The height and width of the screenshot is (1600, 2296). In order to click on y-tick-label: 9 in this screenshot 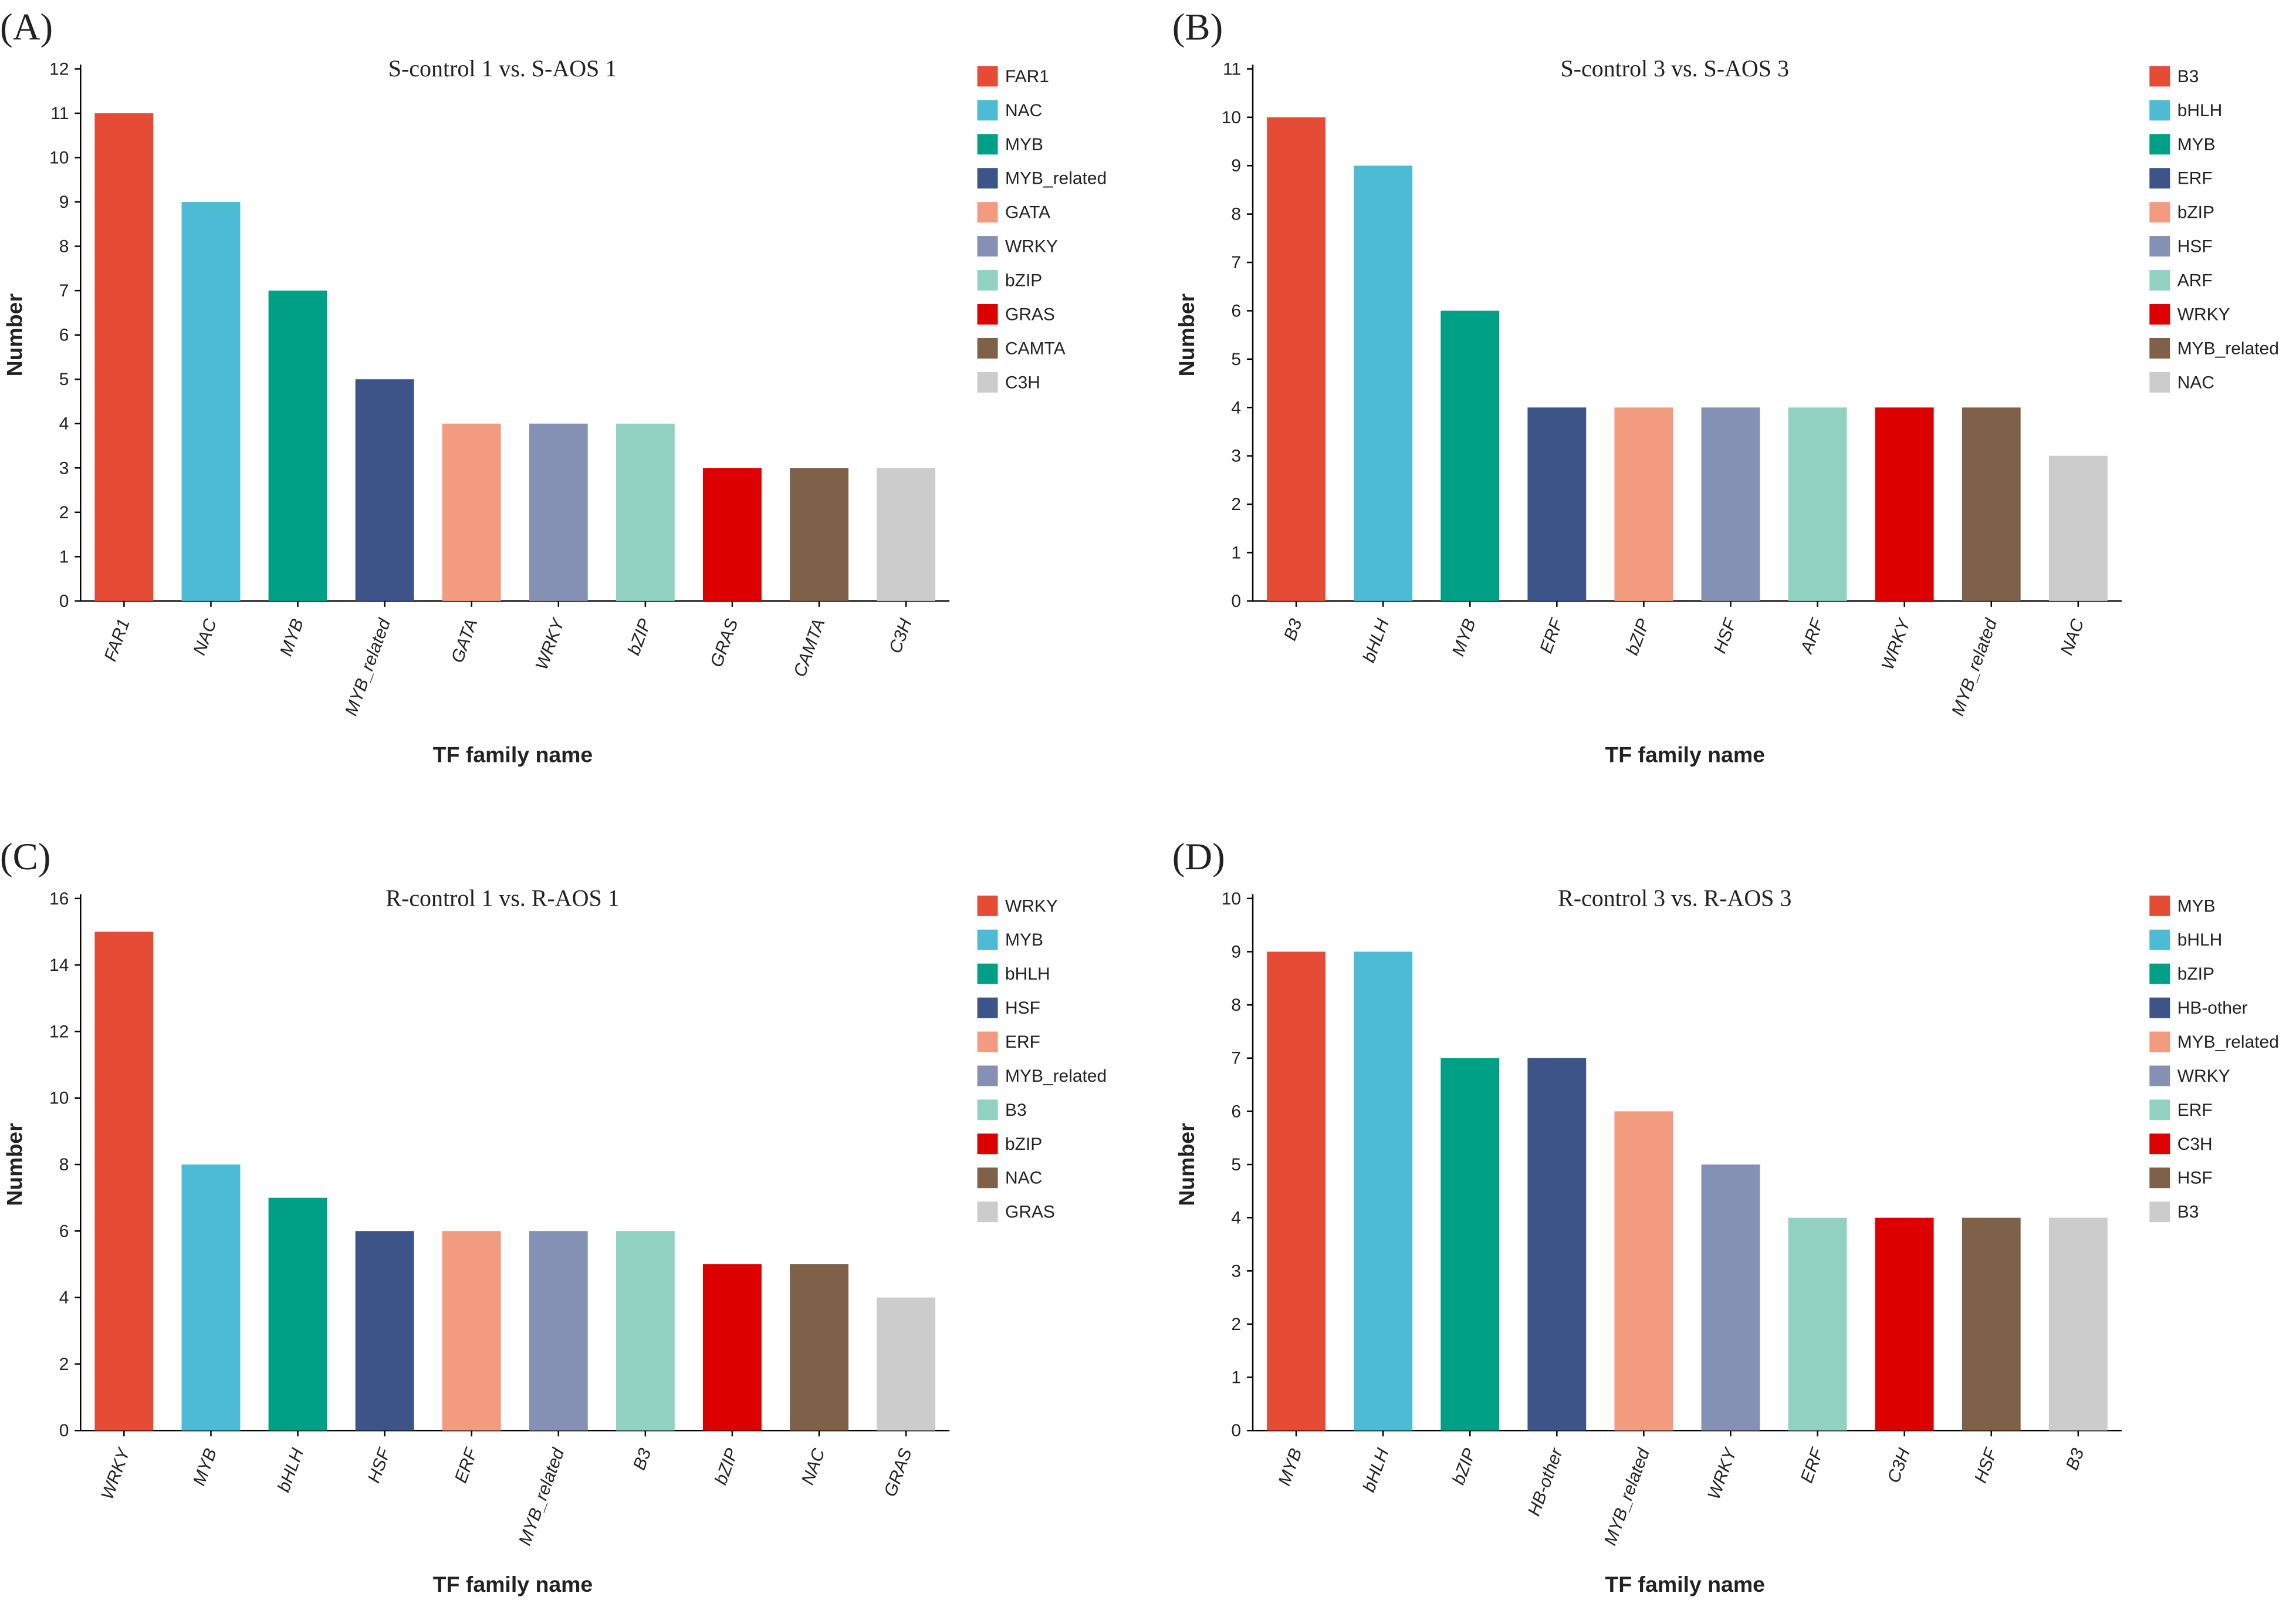, I will do `click(1236, 952)`.